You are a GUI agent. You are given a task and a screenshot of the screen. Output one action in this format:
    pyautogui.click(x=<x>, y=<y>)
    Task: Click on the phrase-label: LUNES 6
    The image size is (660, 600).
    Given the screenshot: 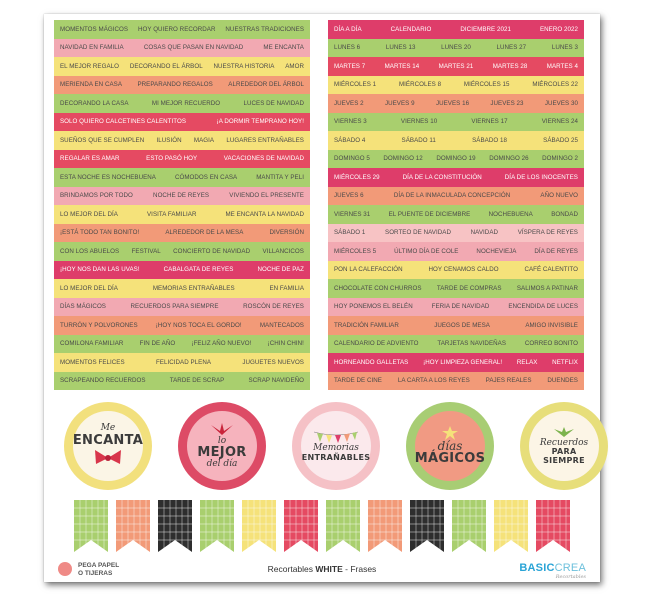 What is the action you would take?
    pyautogui.click(x=347, y=48)
    